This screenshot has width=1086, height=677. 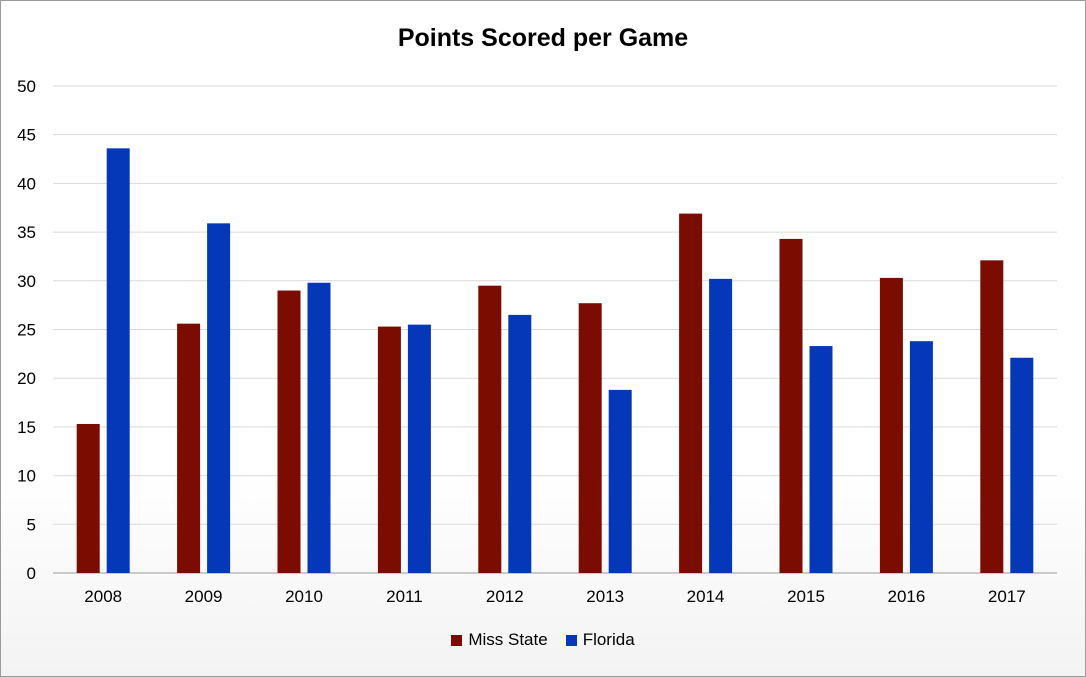 I want to click on y-tick-label: 35, so click(x=26, y=232).